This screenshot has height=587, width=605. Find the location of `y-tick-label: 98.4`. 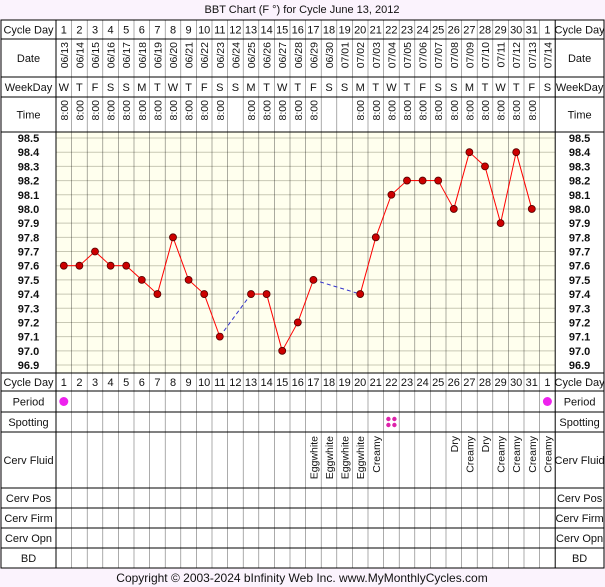

y-tick-label: 98.4 is located at coordinates (29, 153).